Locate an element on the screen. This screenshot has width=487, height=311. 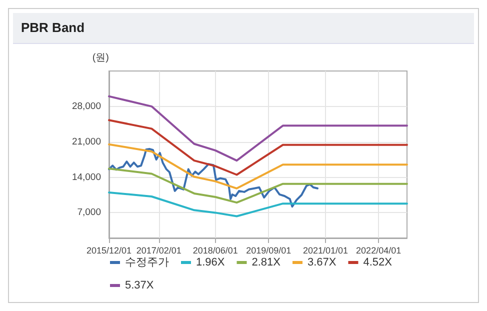
x-tick-label: 2019/09/01 is located at coordinates (269, 251).